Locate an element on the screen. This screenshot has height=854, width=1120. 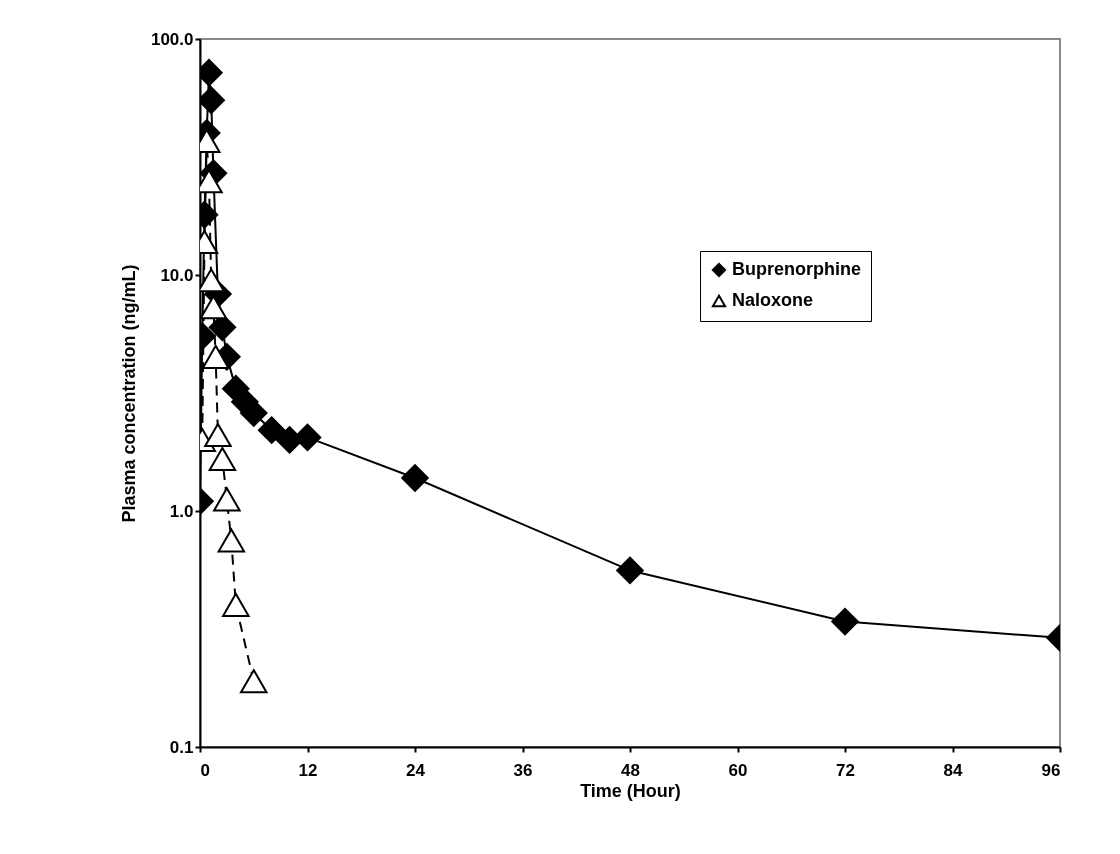
x-tick-label: 12 is located at coordinates (308, 770).